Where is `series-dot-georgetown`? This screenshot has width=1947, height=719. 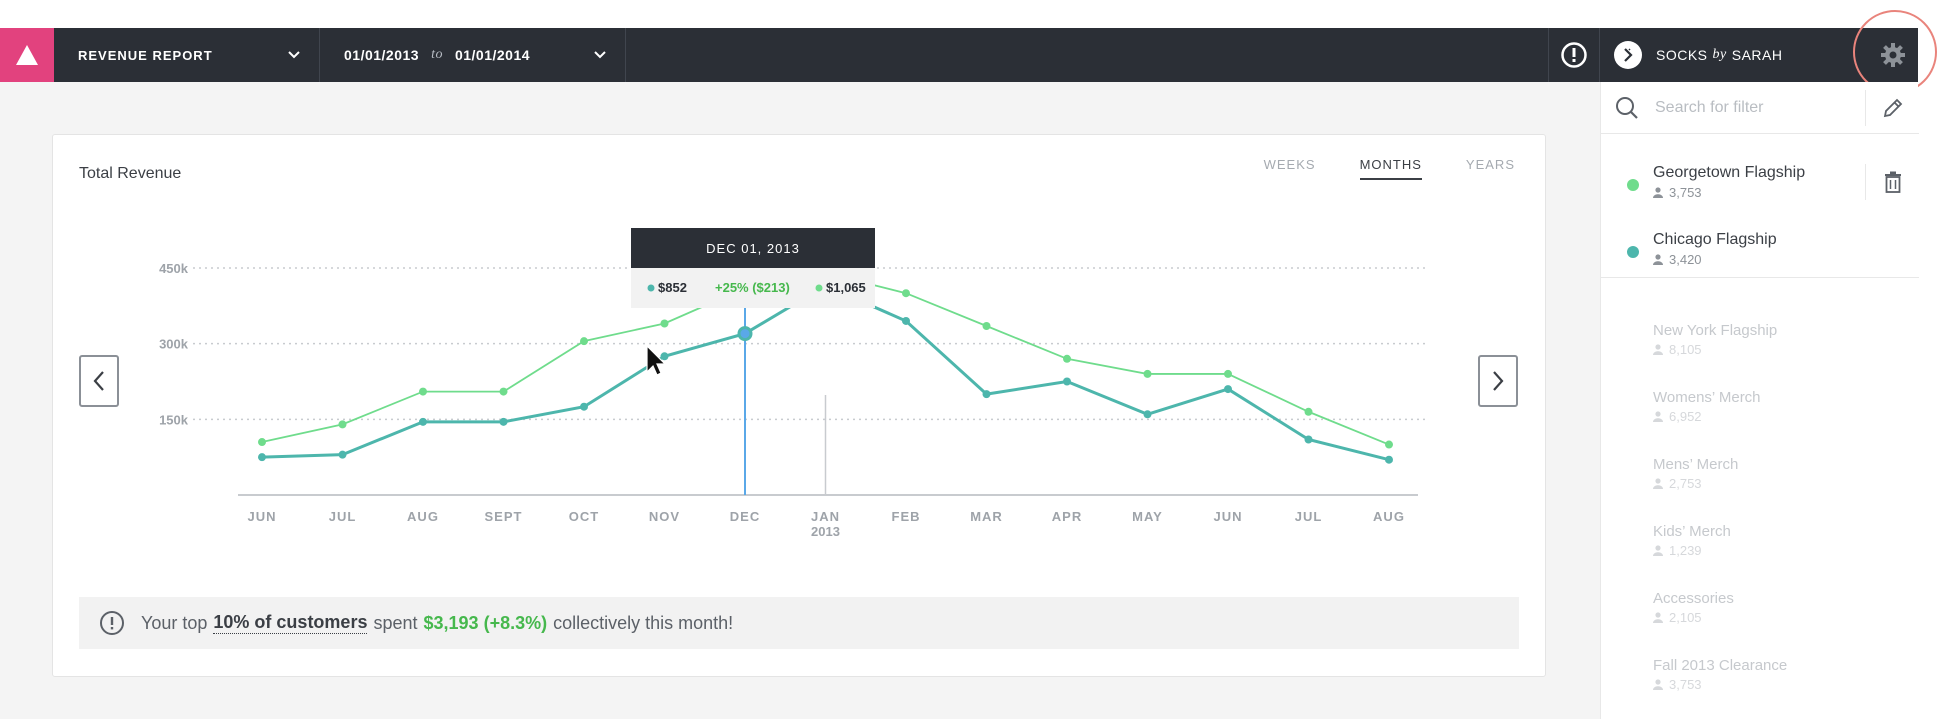
series-dot-georgetown is located at coordinates (1633, 185).